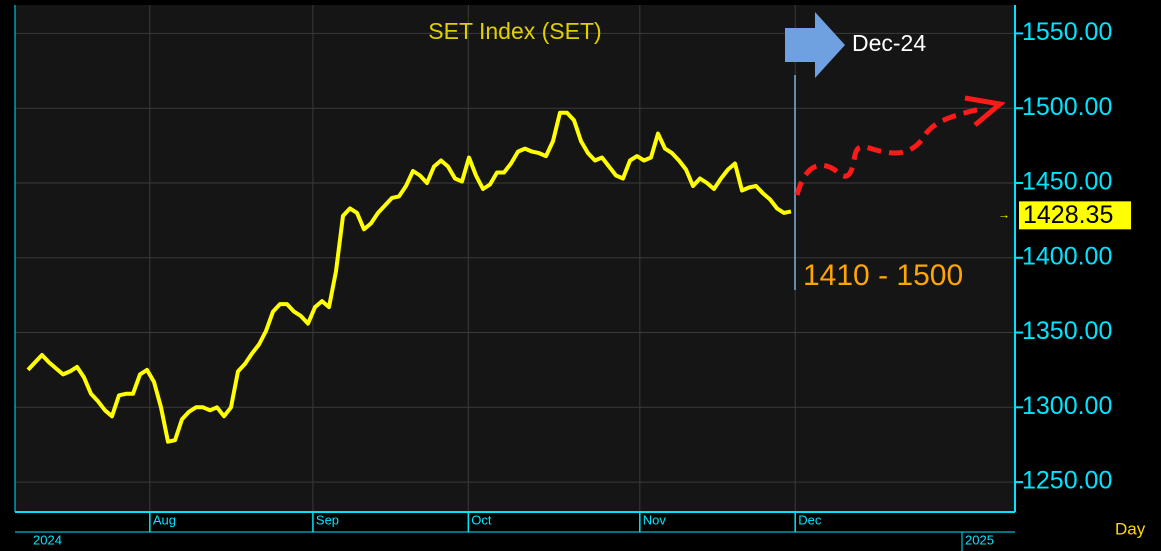  I want to click on x-tick-label: Aug, so click(164, 519).